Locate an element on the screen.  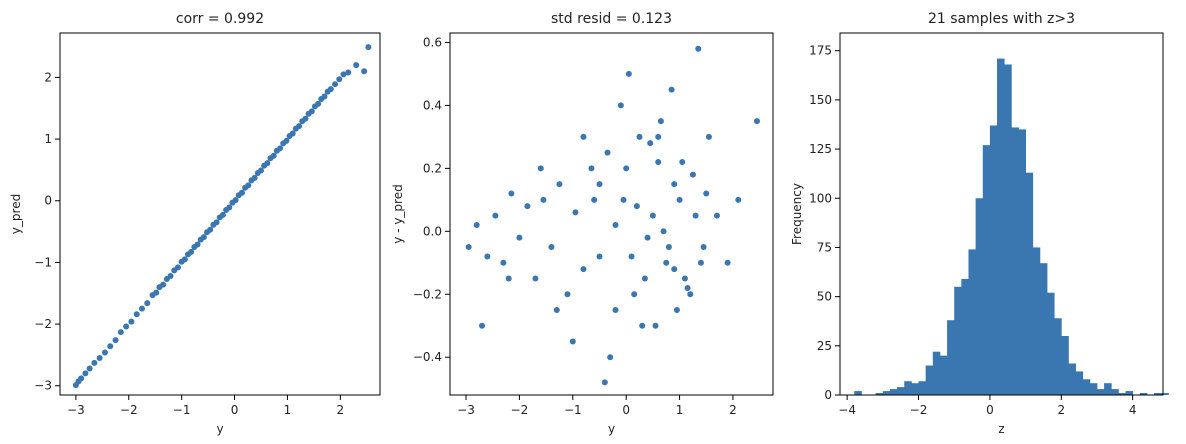
y-tick-label: 75 is located at coordinates (824, 247).